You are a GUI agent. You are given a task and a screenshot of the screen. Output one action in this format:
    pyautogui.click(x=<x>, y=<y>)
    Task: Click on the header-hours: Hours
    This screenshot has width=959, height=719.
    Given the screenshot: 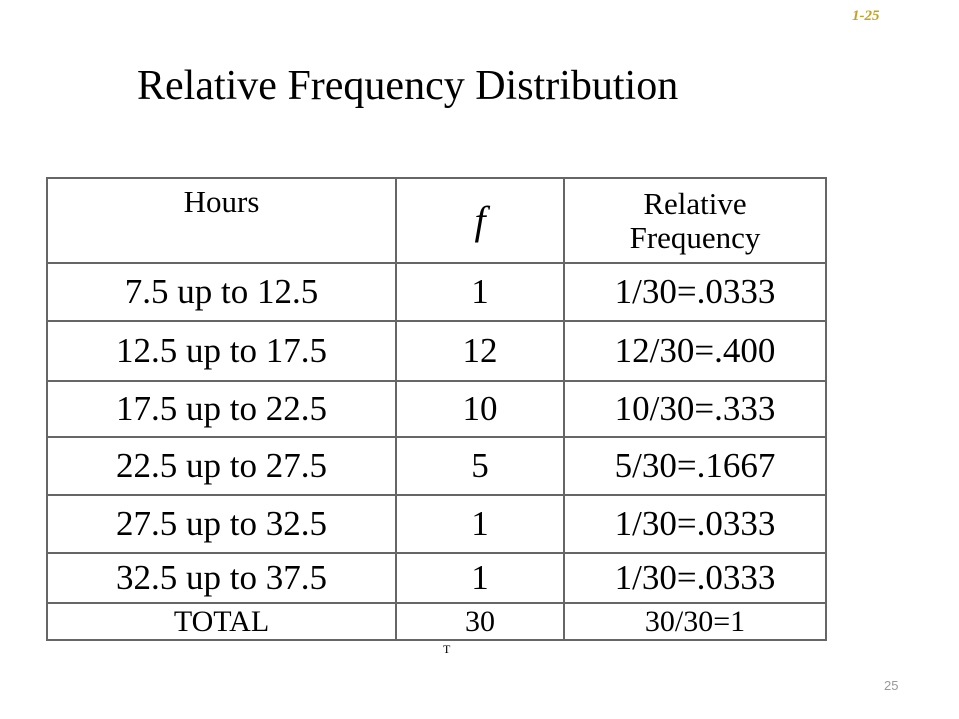 What is the action you would take?
    pyautogui.click(x=221, y=220)
    